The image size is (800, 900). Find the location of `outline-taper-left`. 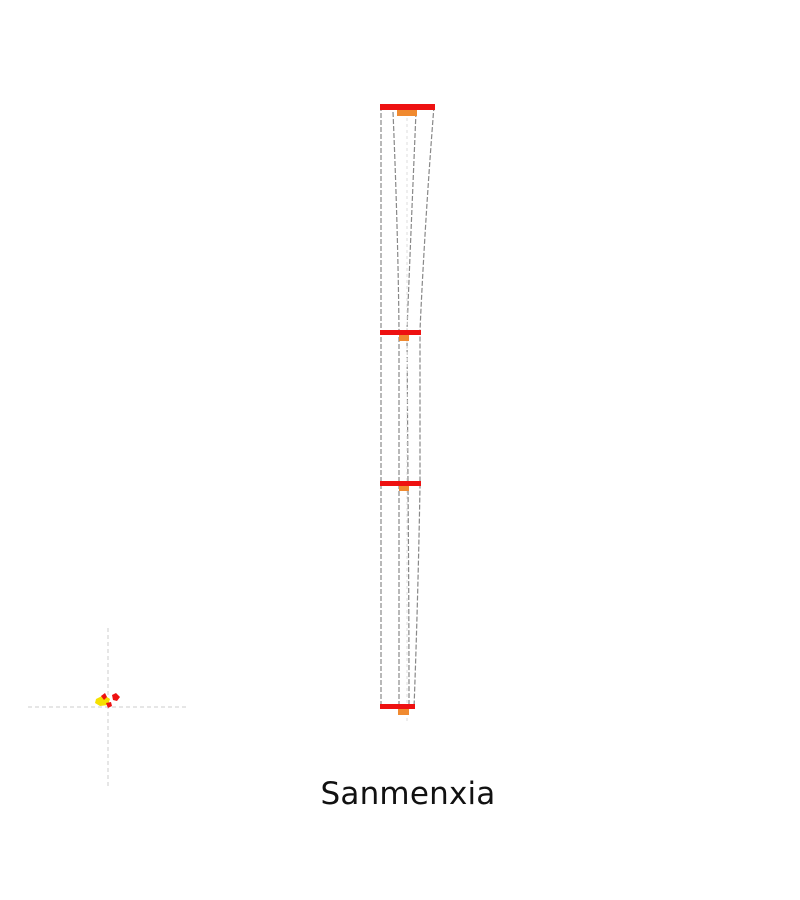

outline-taper-left is located at coordinates (396, 221).